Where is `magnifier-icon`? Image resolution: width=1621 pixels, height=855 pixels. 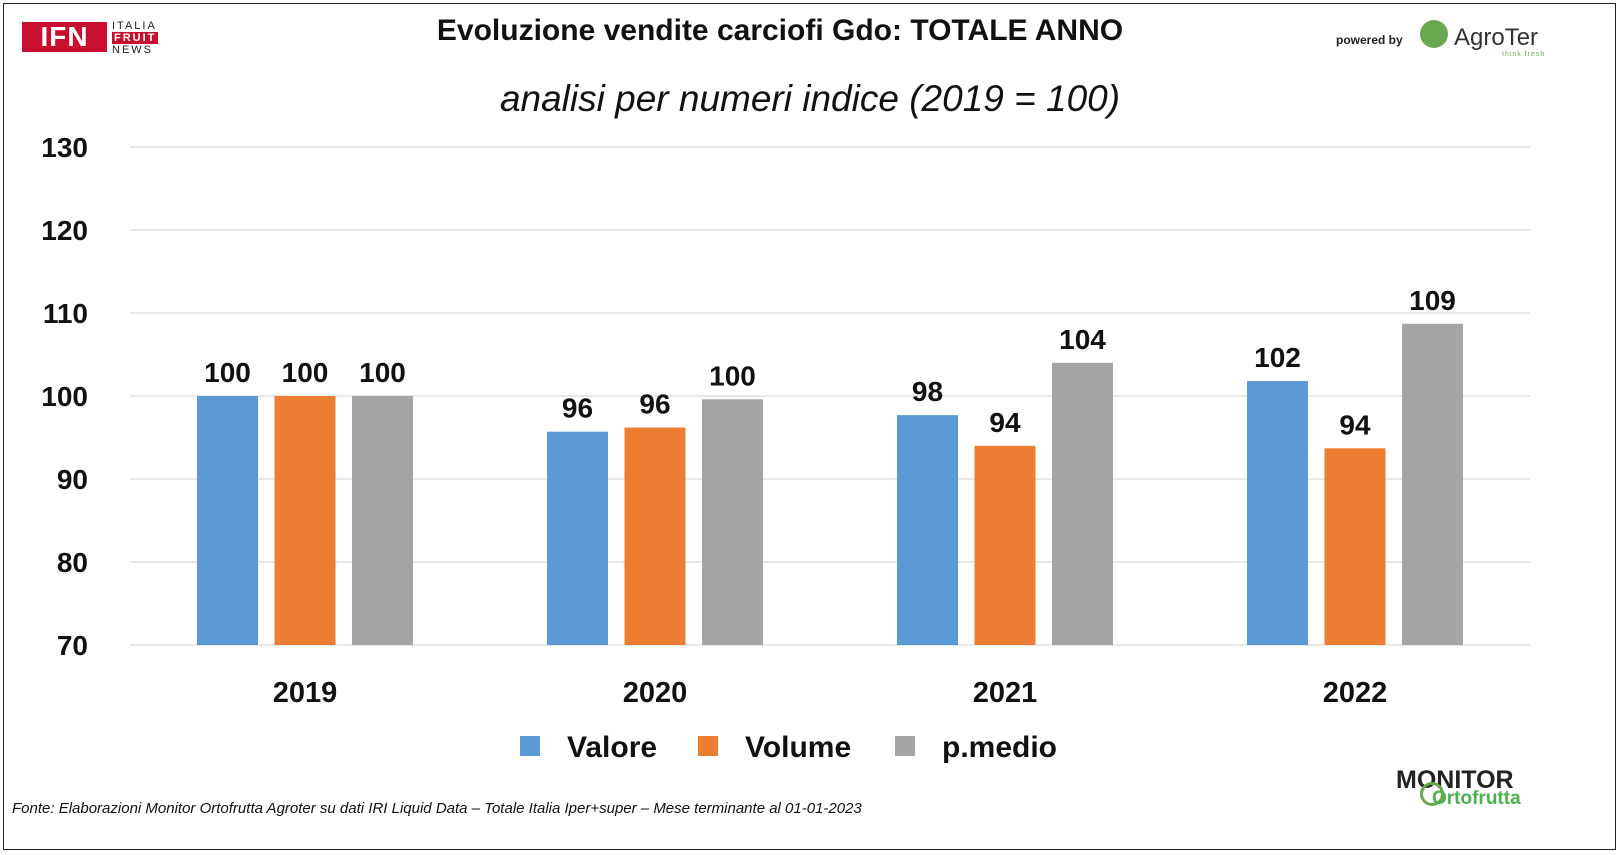
magnifier-icon is located at coordinates (1432, 794).